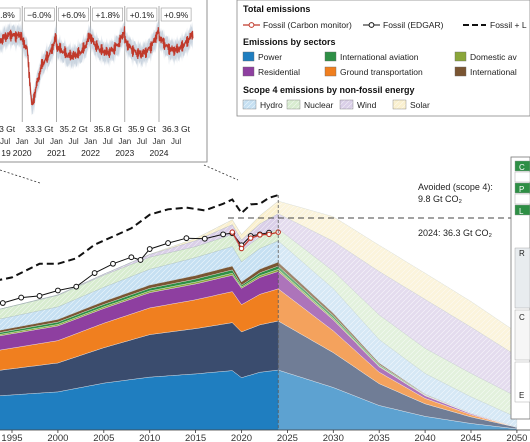  I want to click on legend-label: Fossil + L, so click(508, 25).